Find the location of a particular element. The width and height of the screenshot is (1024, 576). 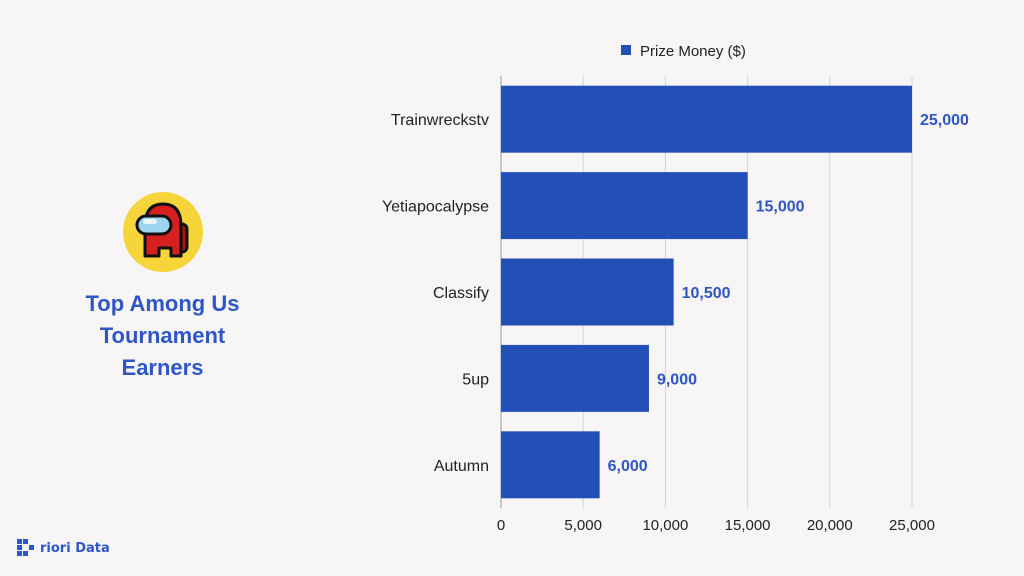

priori-data-logo-icon is located at coordinates (25, 547).